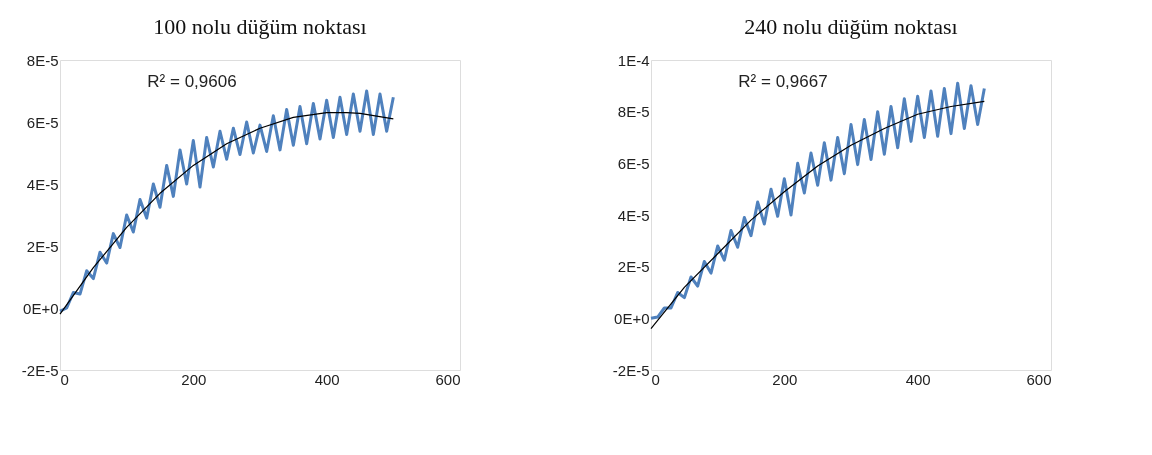 The width and height of the screenshot is (1152, 455). I want to click on annotation: R² = 0,9606, so click(192, 81).